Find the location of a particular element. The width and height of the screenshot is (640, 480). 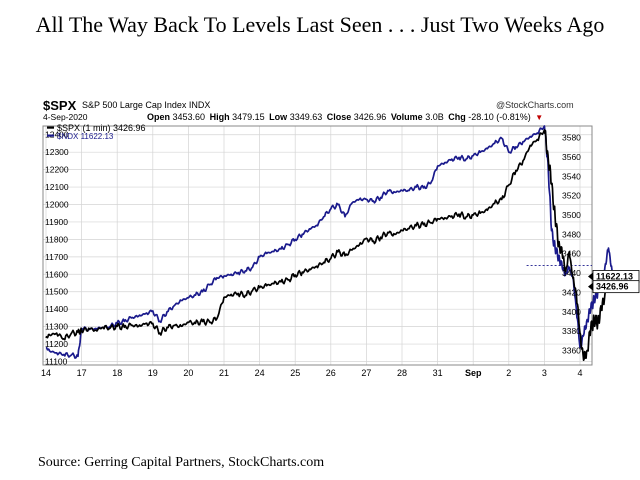

right-tick-label: 3540 is located at coordinates (571, 176).